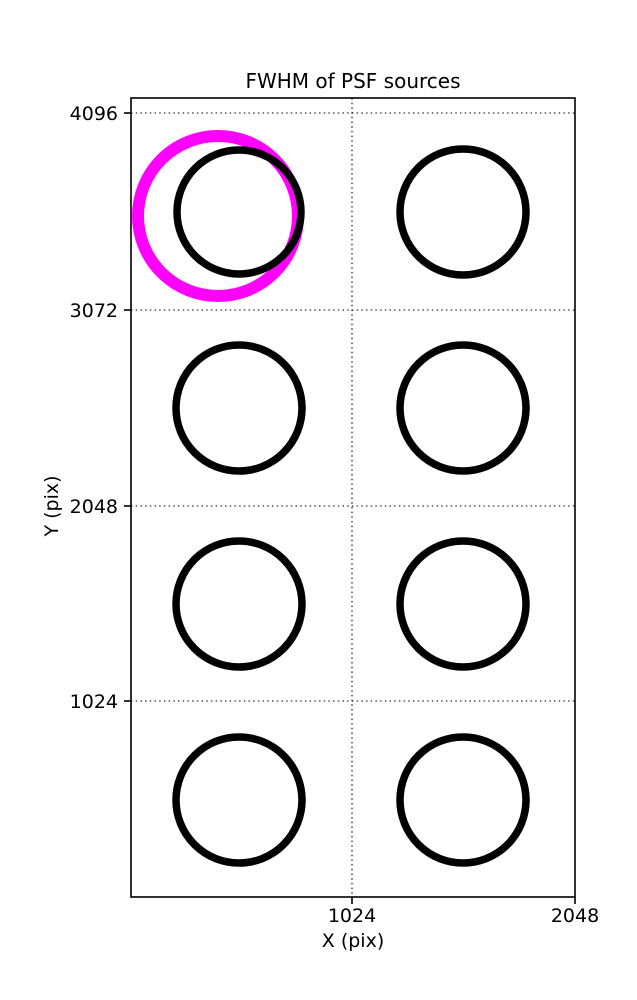 This screenshot has width=637, height=1000. Describe the element at coordinates (353, 941) in the screenshot. I see `x-axis-label: X (pix)` at that location.